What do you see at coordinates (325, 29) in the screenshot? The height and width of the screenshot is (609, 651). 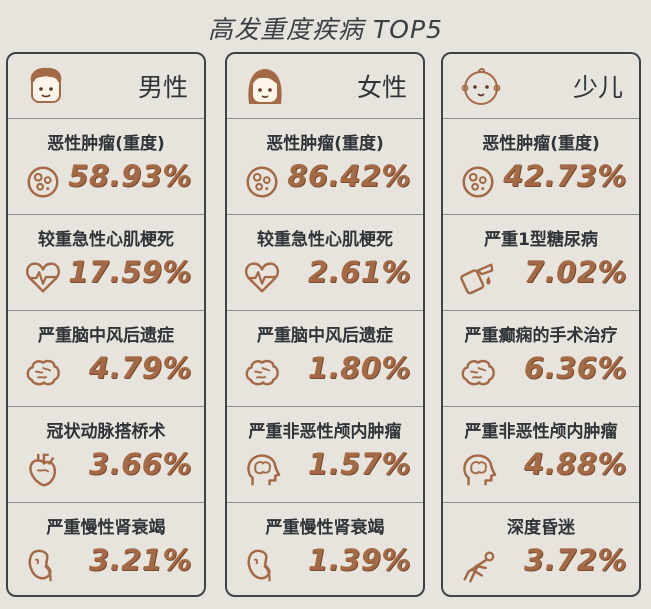 I see `page-title: 高发重度疾病 TOP5` at bounding box center [325, 29].